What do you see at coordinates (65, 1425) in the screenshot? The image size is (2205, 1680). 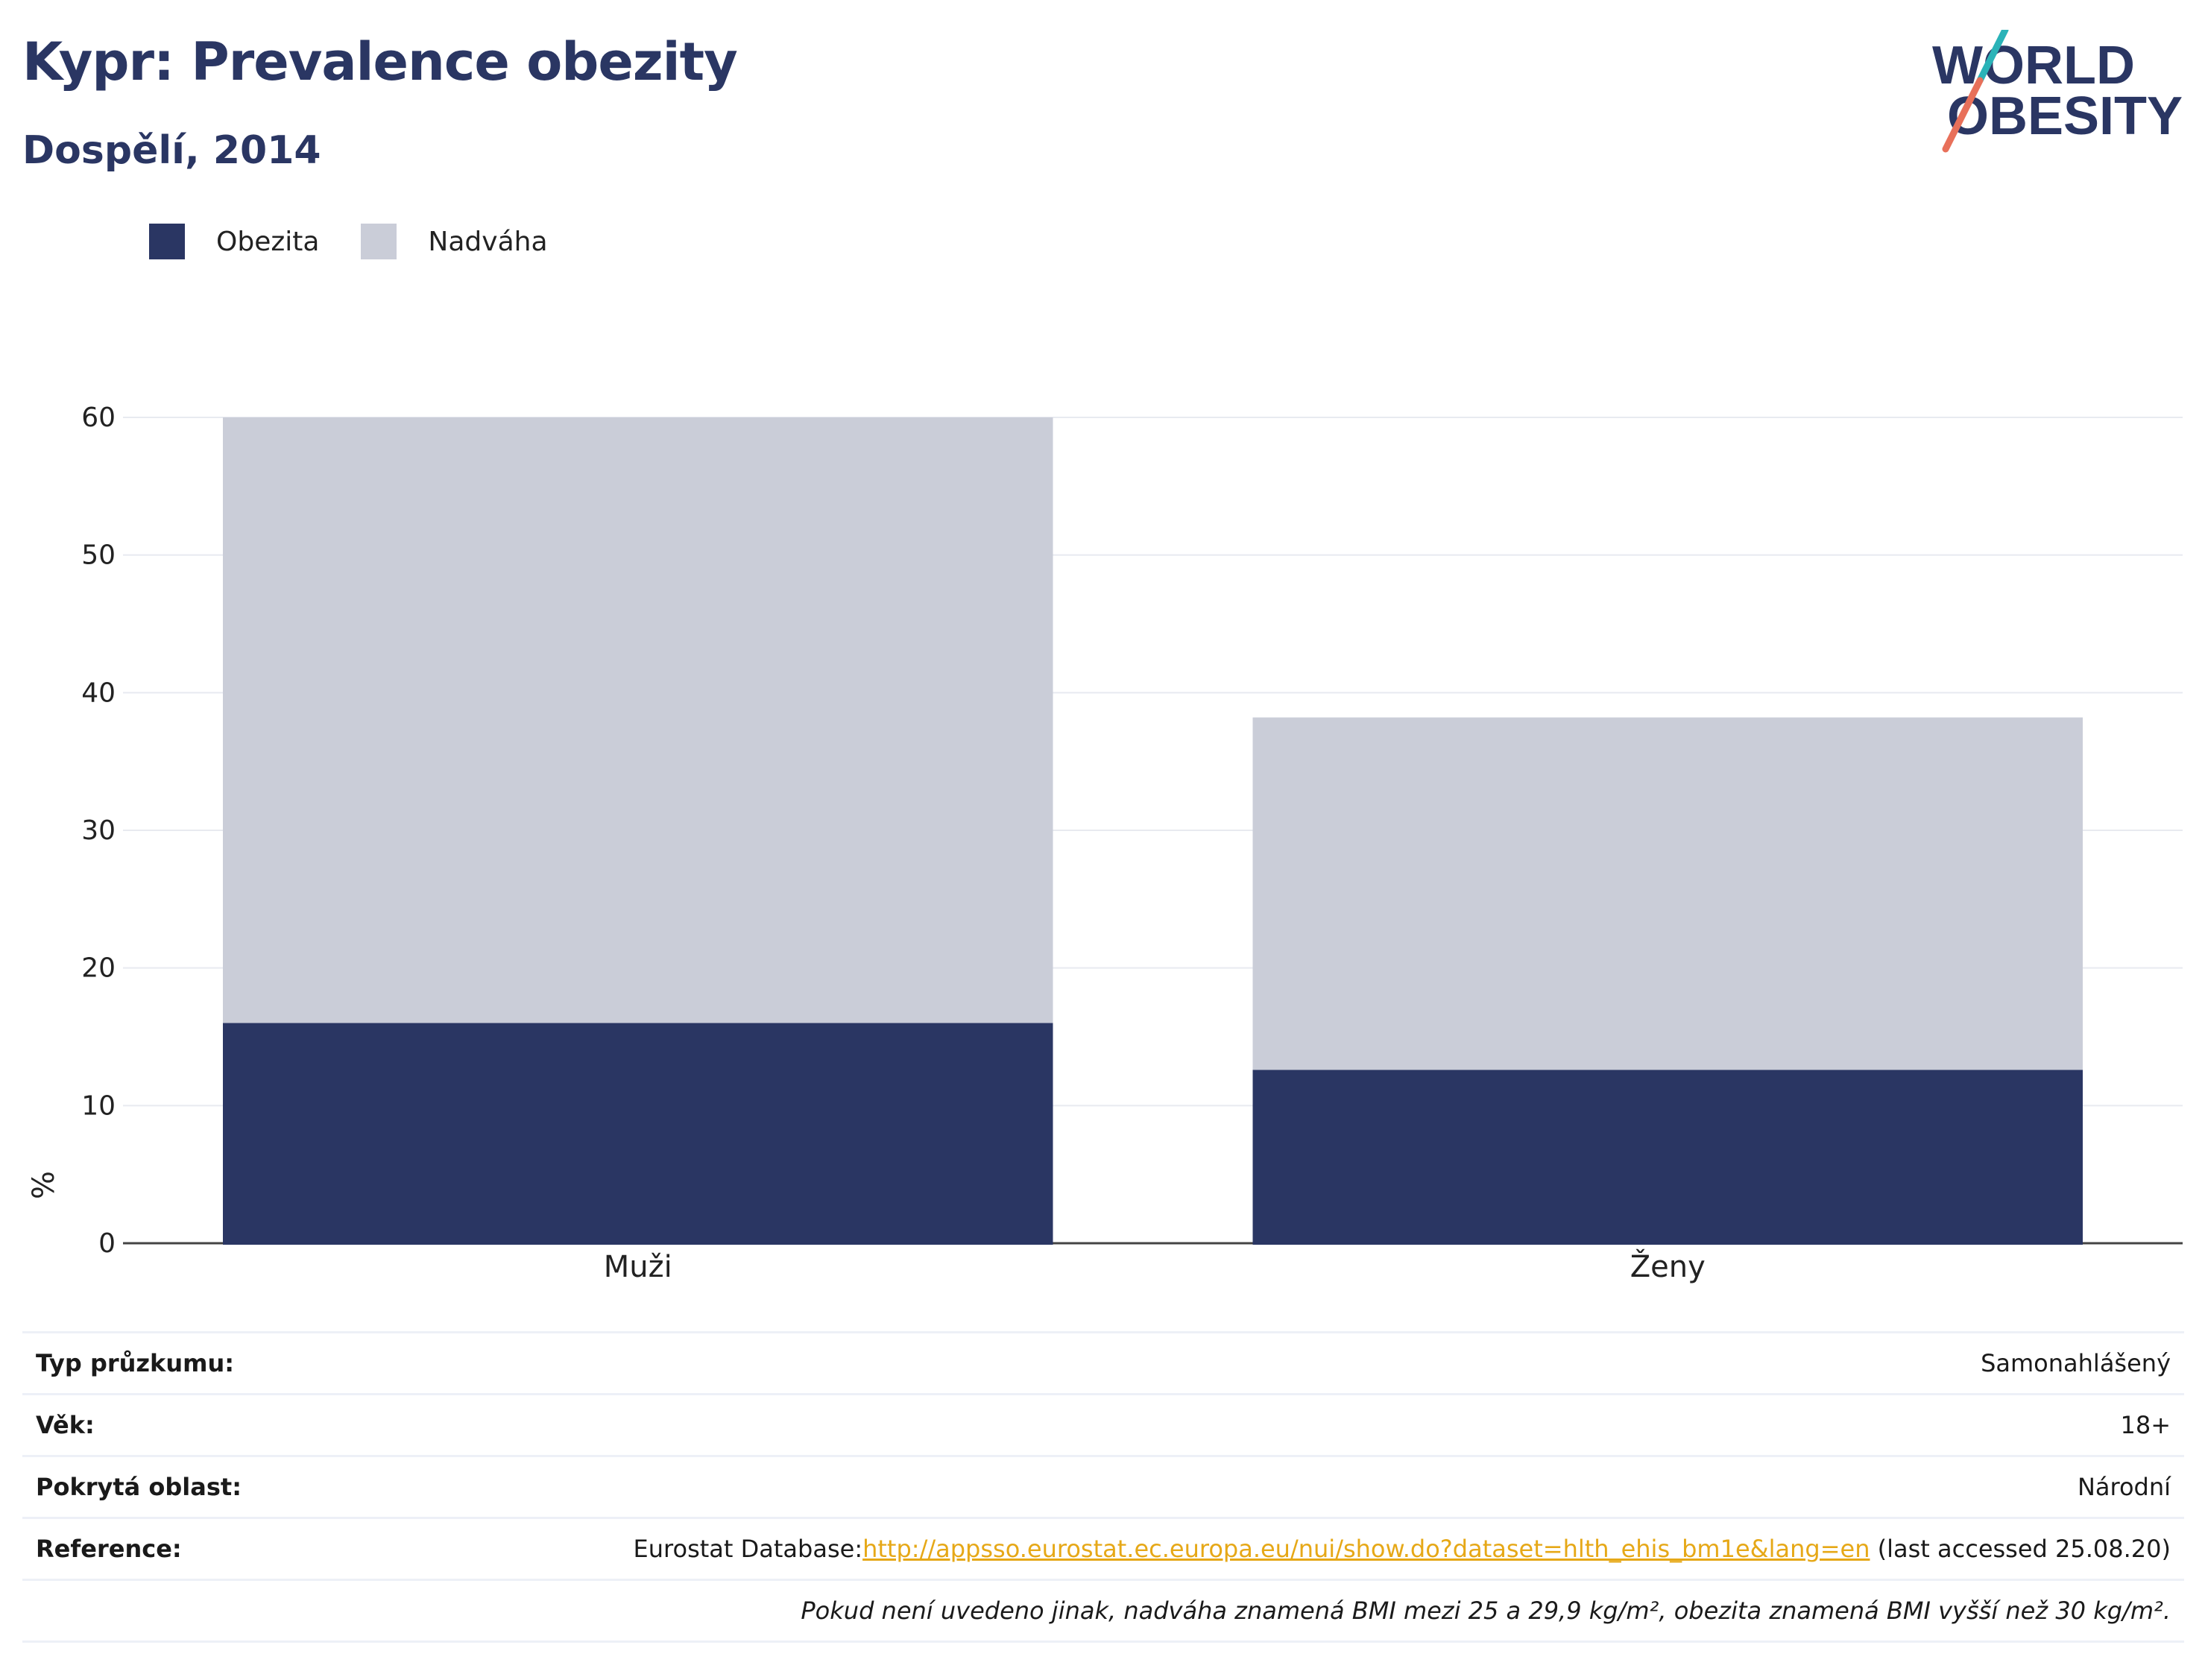 I see `age-label: Věk:` at bounding box center [65, 1425].